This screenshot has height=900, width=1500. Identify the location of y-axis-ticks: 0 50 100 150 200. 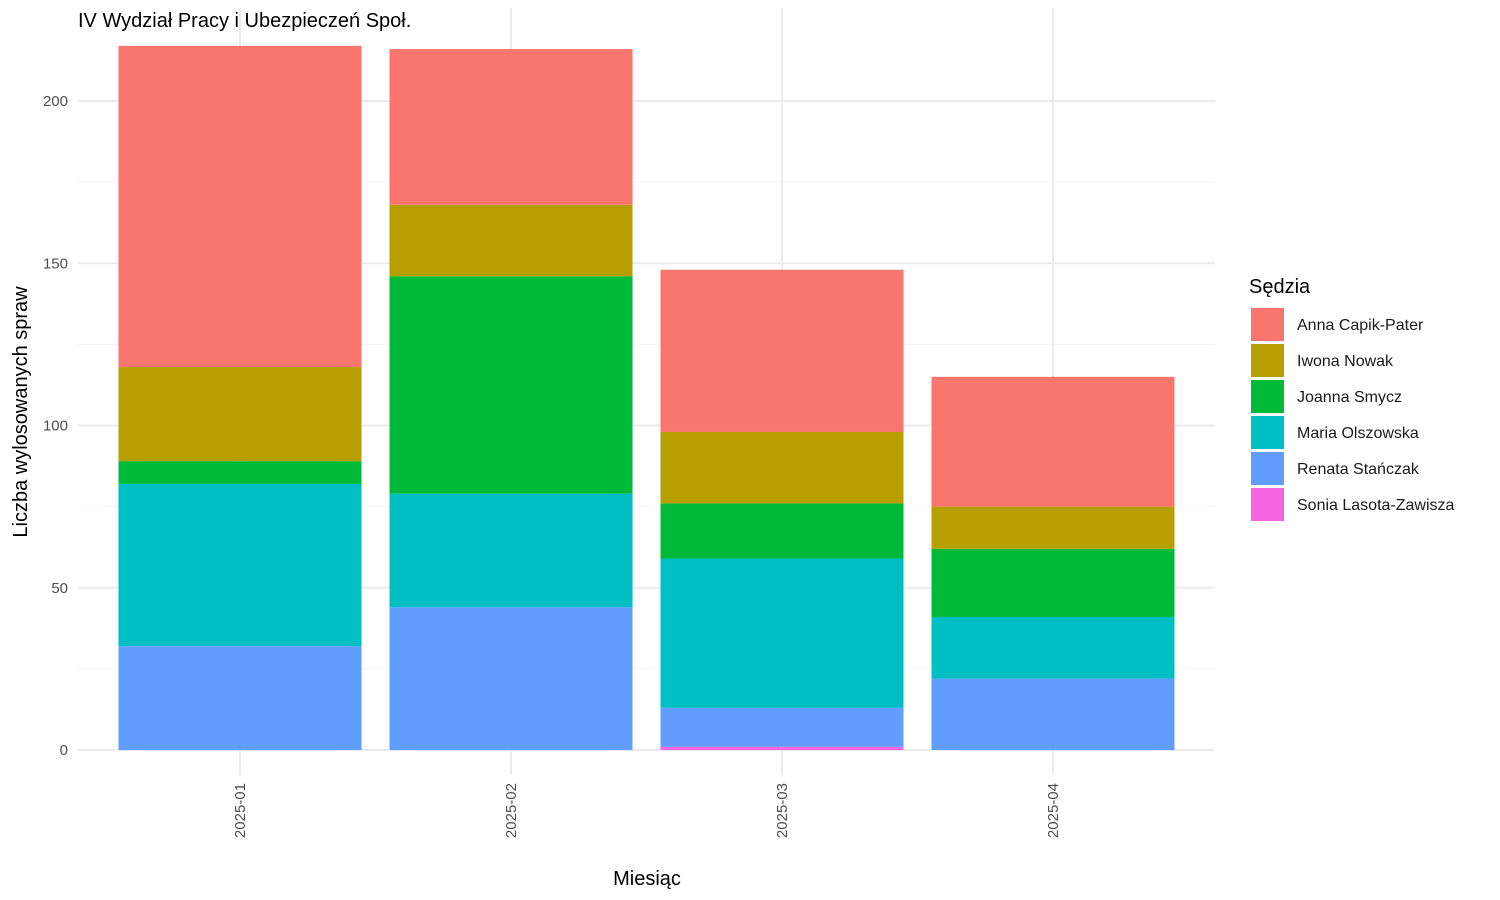
(55, 426).